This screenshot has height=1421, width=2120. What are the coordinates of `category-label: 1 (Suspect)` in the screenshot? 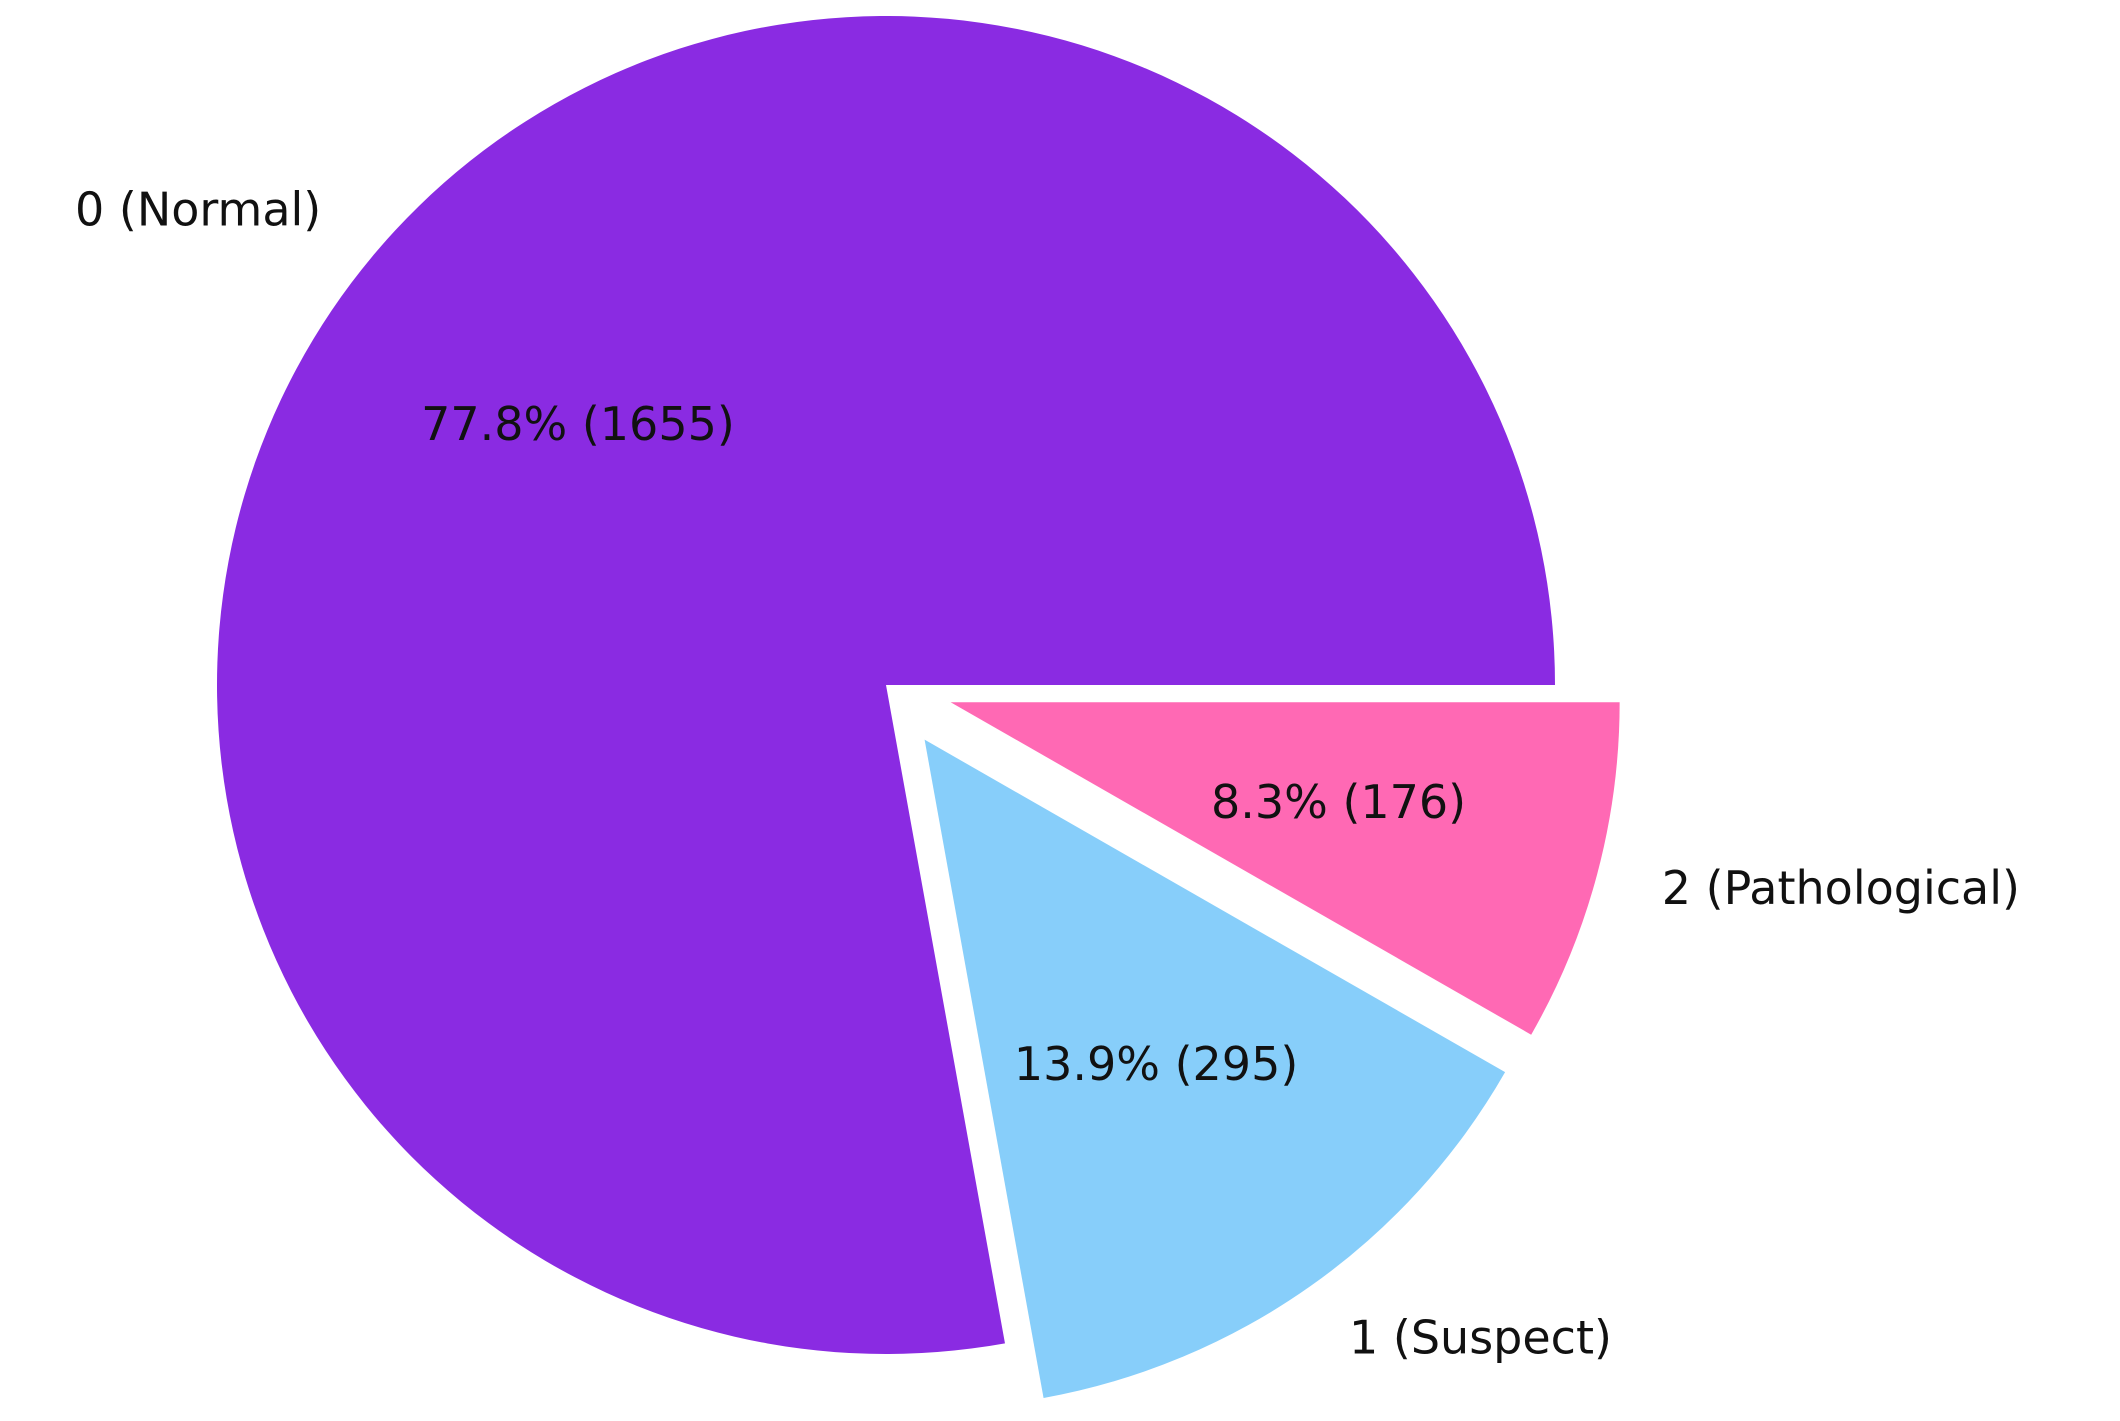 It's located at (1480, 1337).